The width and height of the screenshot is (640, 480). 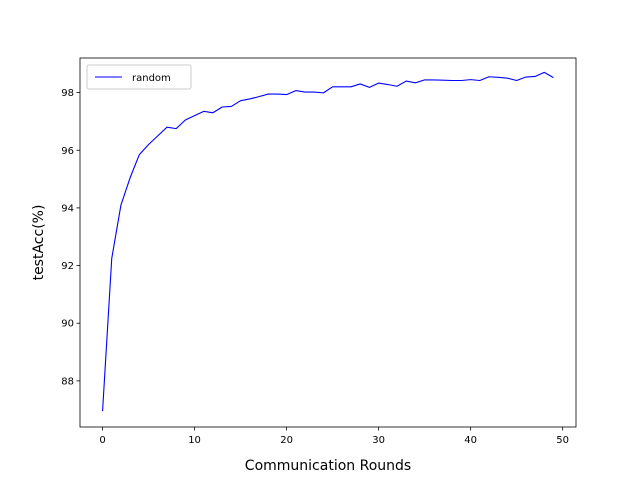 I want to click on y-tick-label: 98, so click(x=67, y=93).